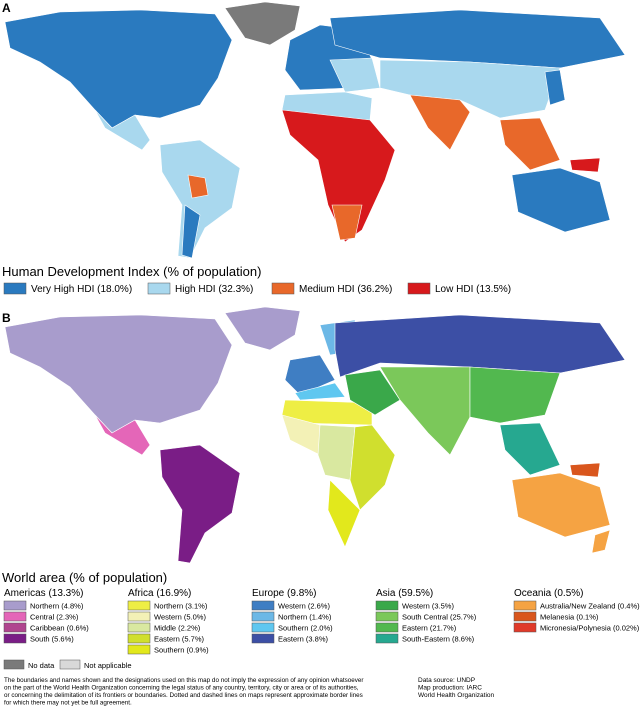 This screenshot has height=711, width=640. I want to click on legend-label: Western (2.6%), so click(304, 606).